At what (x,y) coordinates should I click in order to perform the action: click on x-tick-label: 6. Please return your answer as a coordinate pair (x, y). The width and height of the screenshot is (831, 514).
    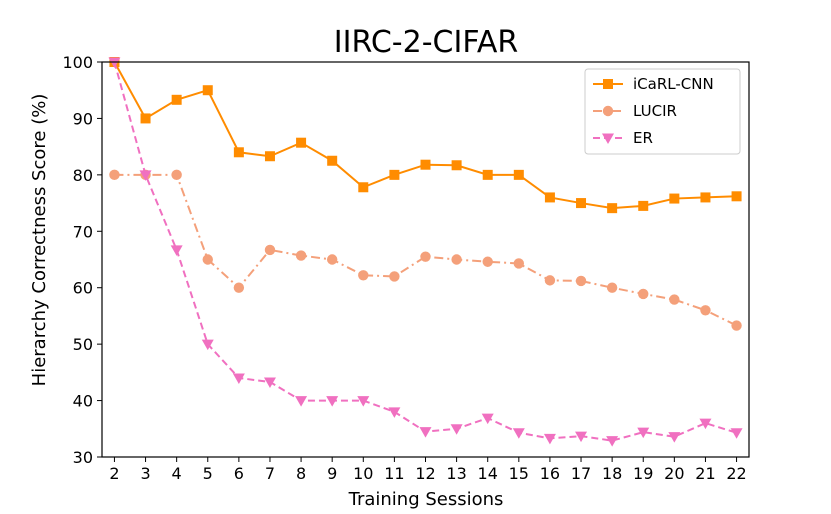
    Looking at the image, I should click on (239, 473).